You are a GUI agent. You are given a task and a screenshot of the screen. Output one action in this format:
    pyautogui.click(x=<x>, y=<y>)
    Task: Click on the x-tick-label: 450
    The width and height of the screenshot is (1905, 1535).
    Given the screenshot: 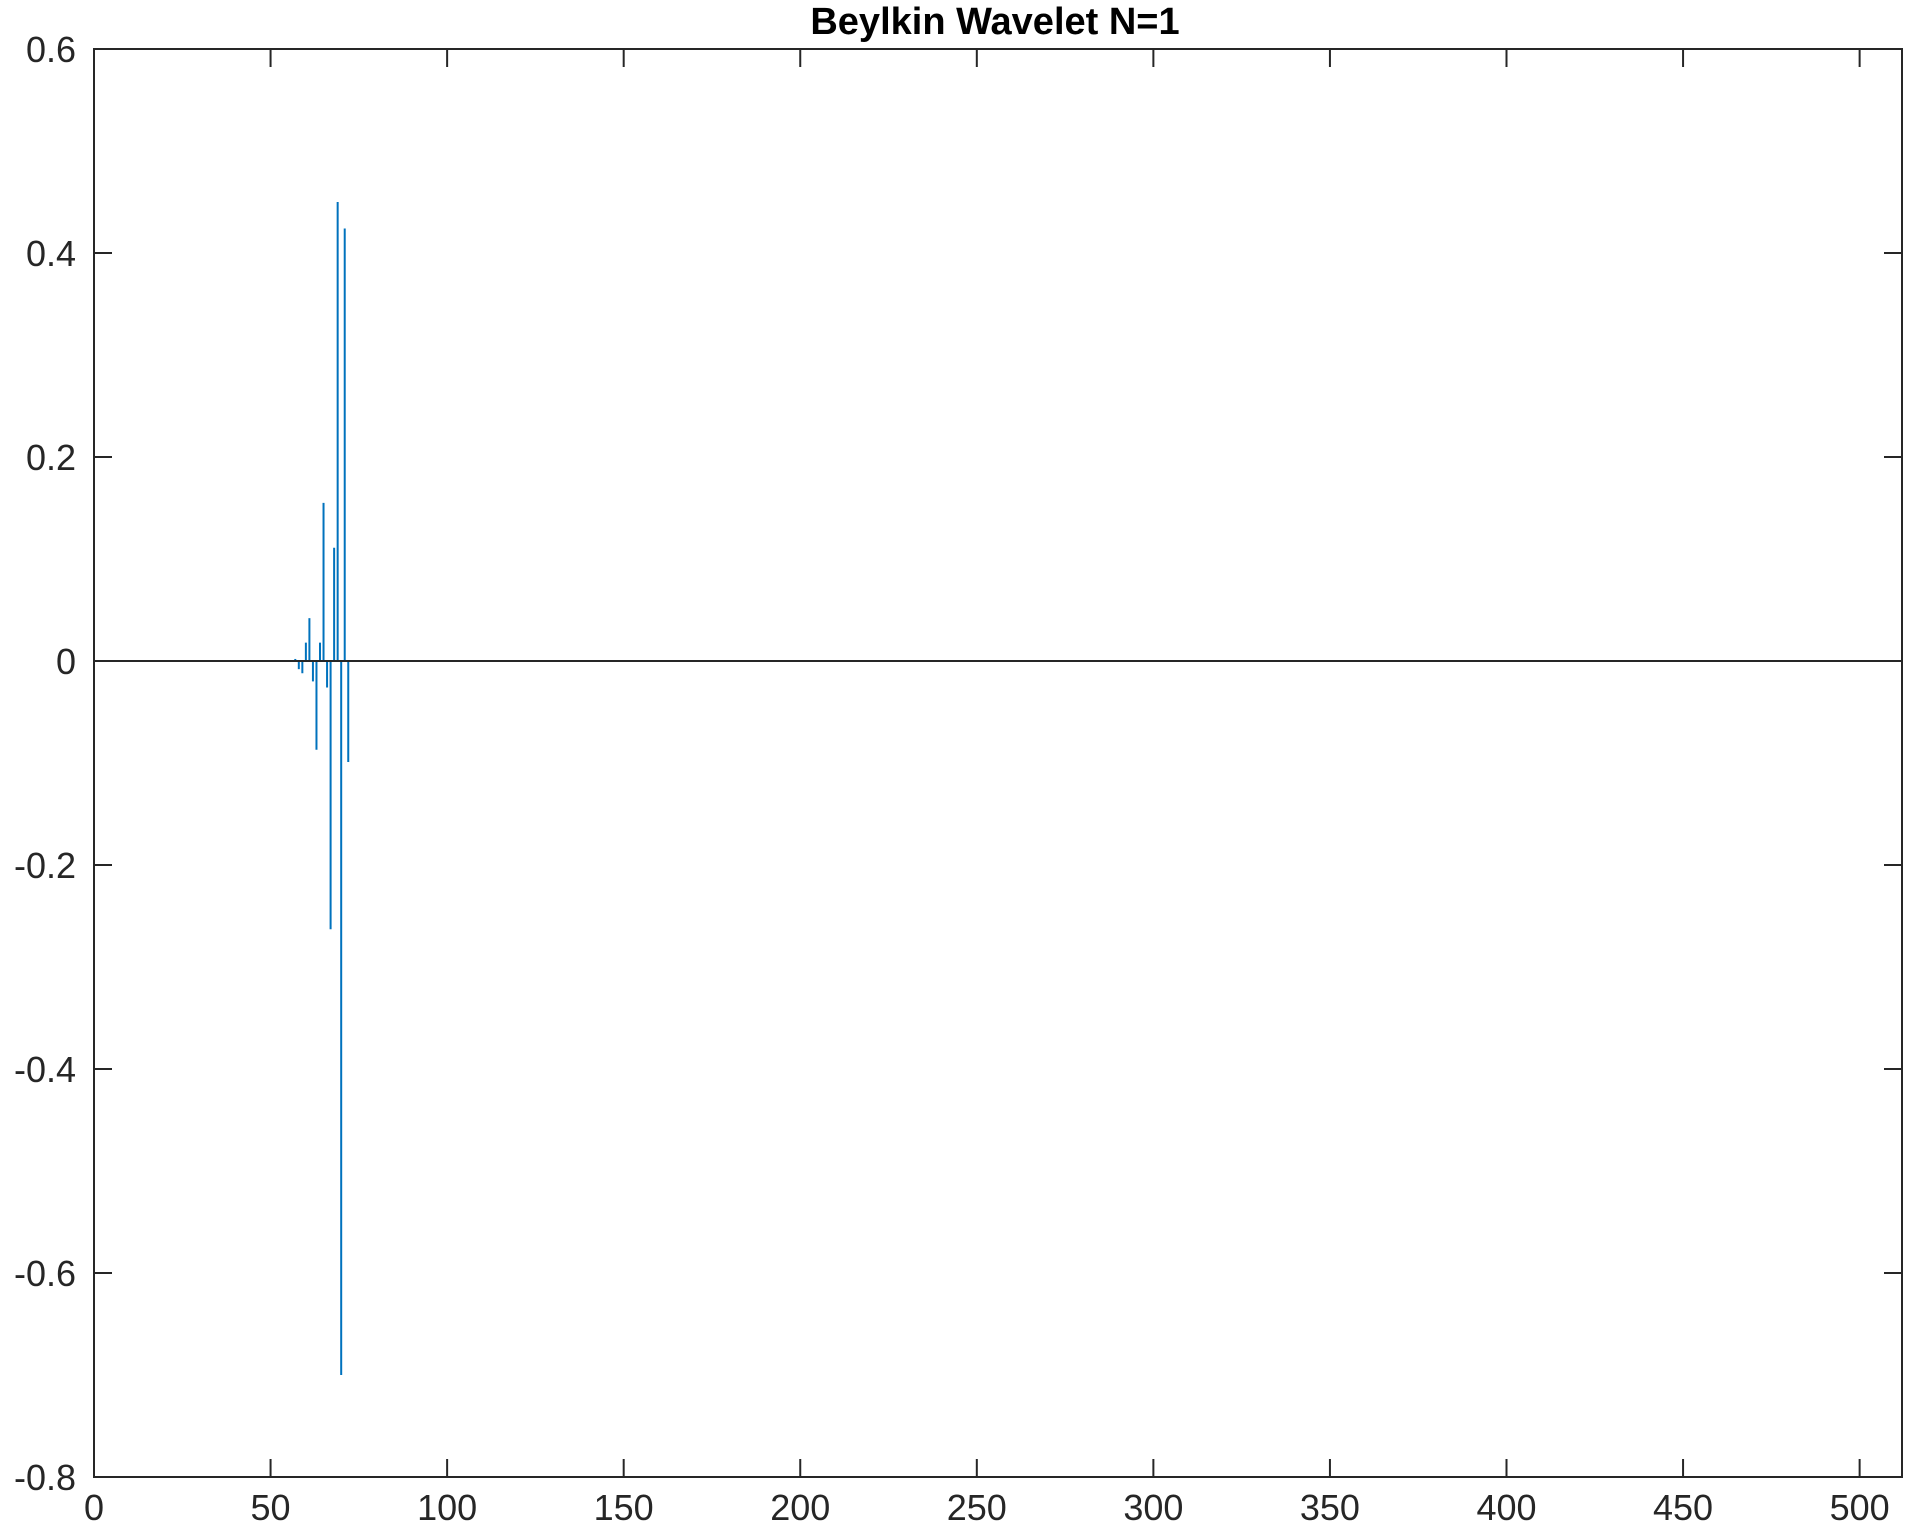 What is the action you would take?
    pyautogui.click(x=1683, y=1507)
    